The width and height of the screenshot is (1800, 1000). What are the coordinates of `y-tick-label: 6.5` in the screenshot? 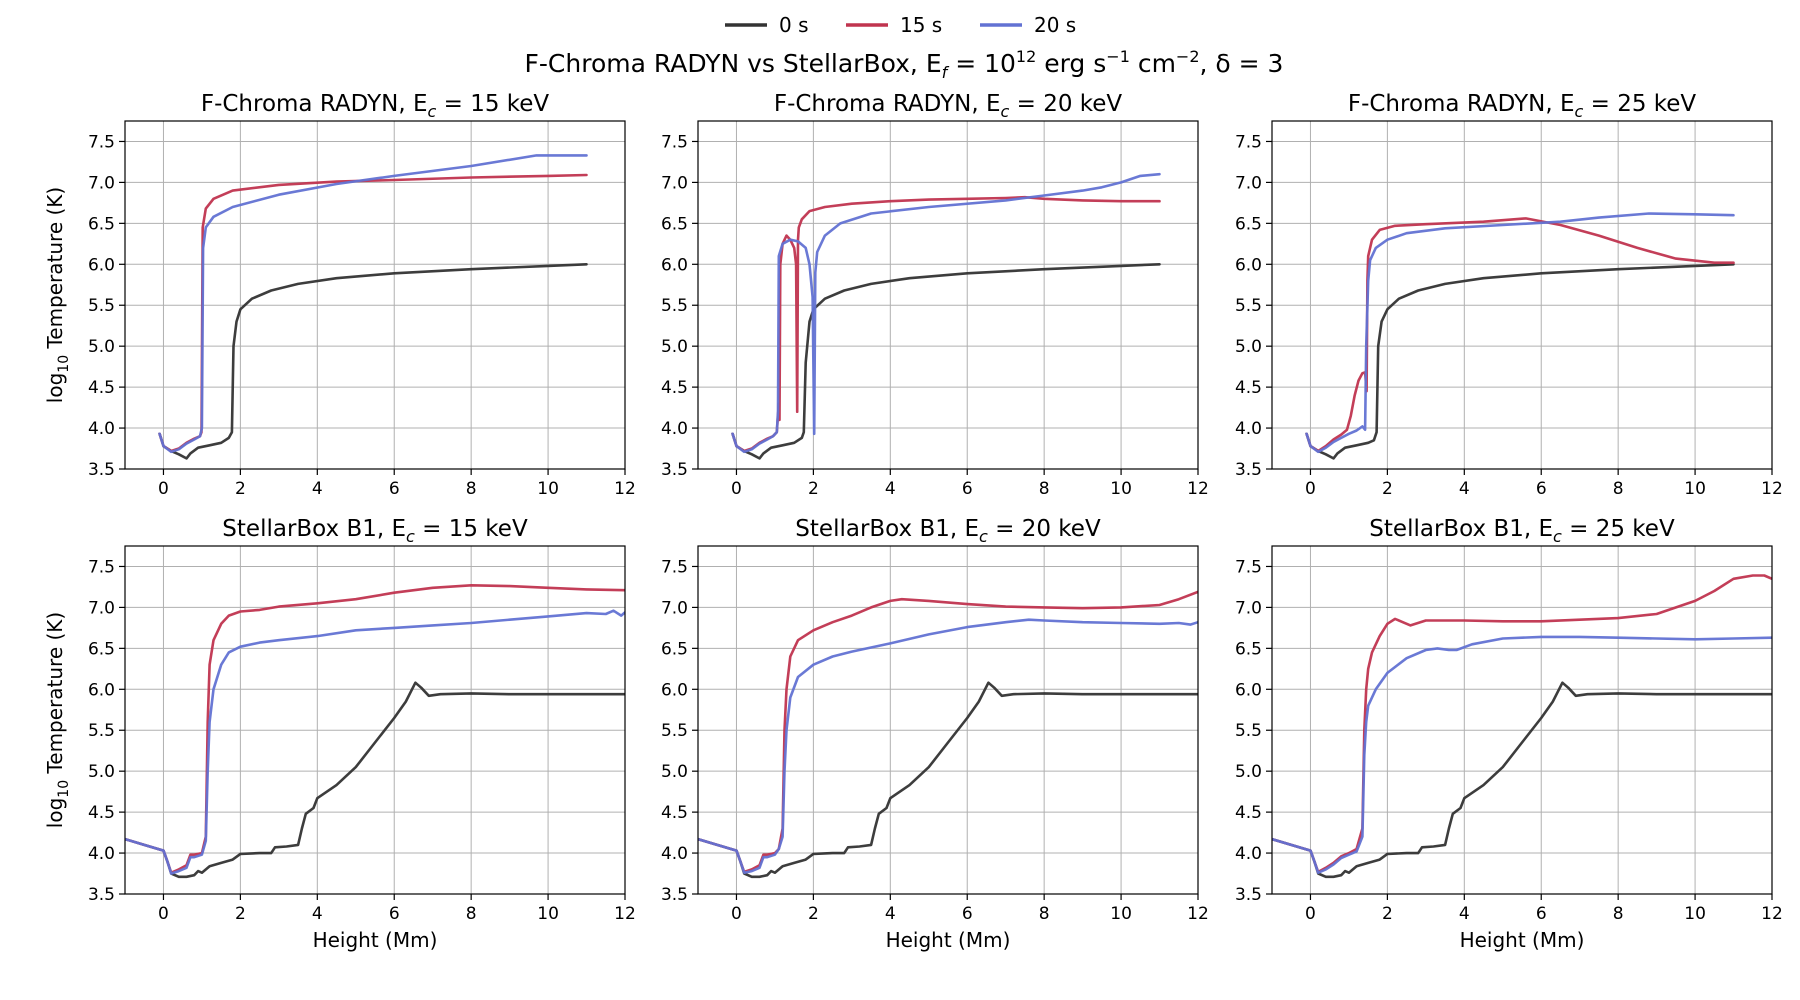 It's located at (1248, 649).